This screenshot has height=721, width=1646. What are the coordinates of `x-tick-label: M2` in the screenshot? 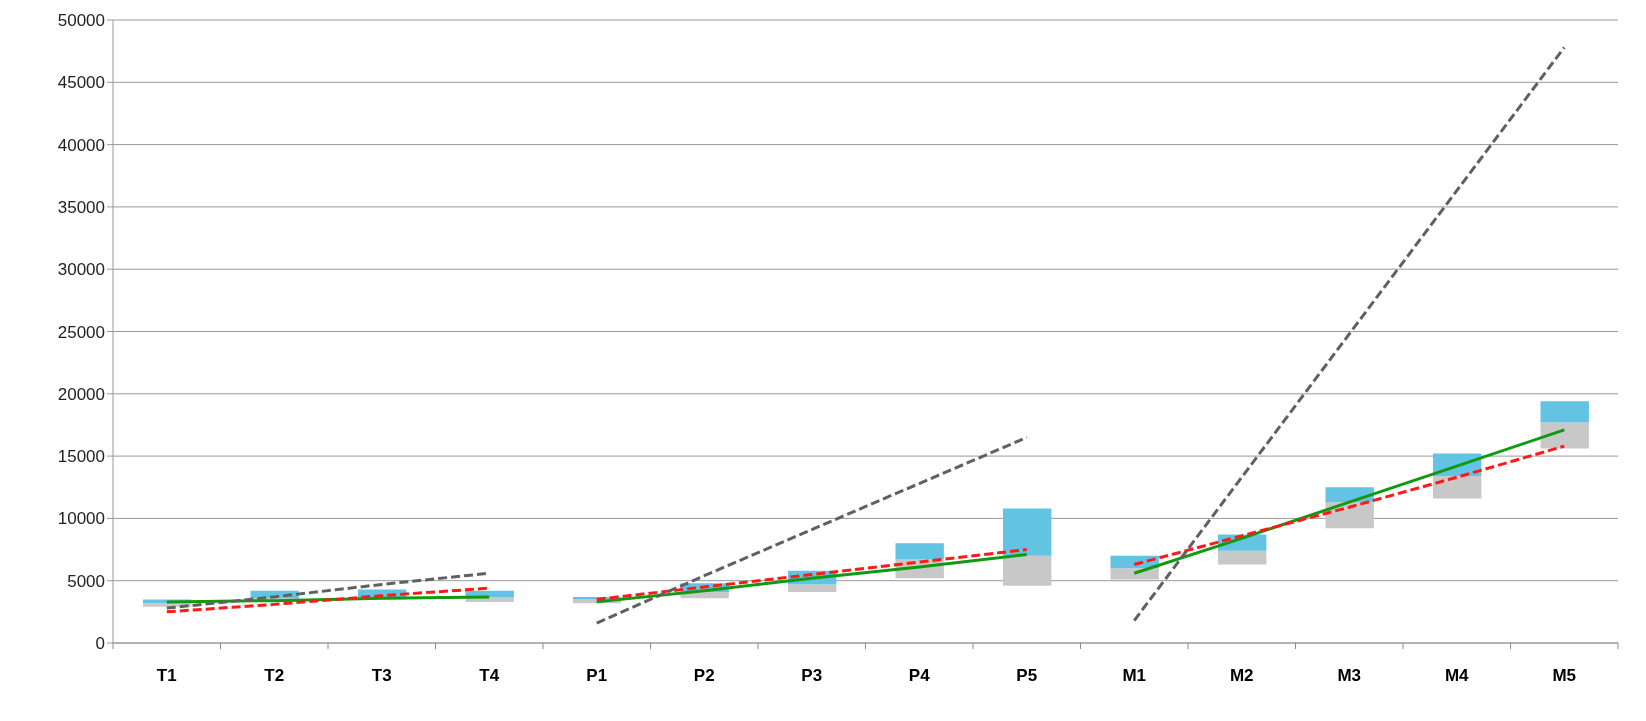 It's located at (1241, 675).